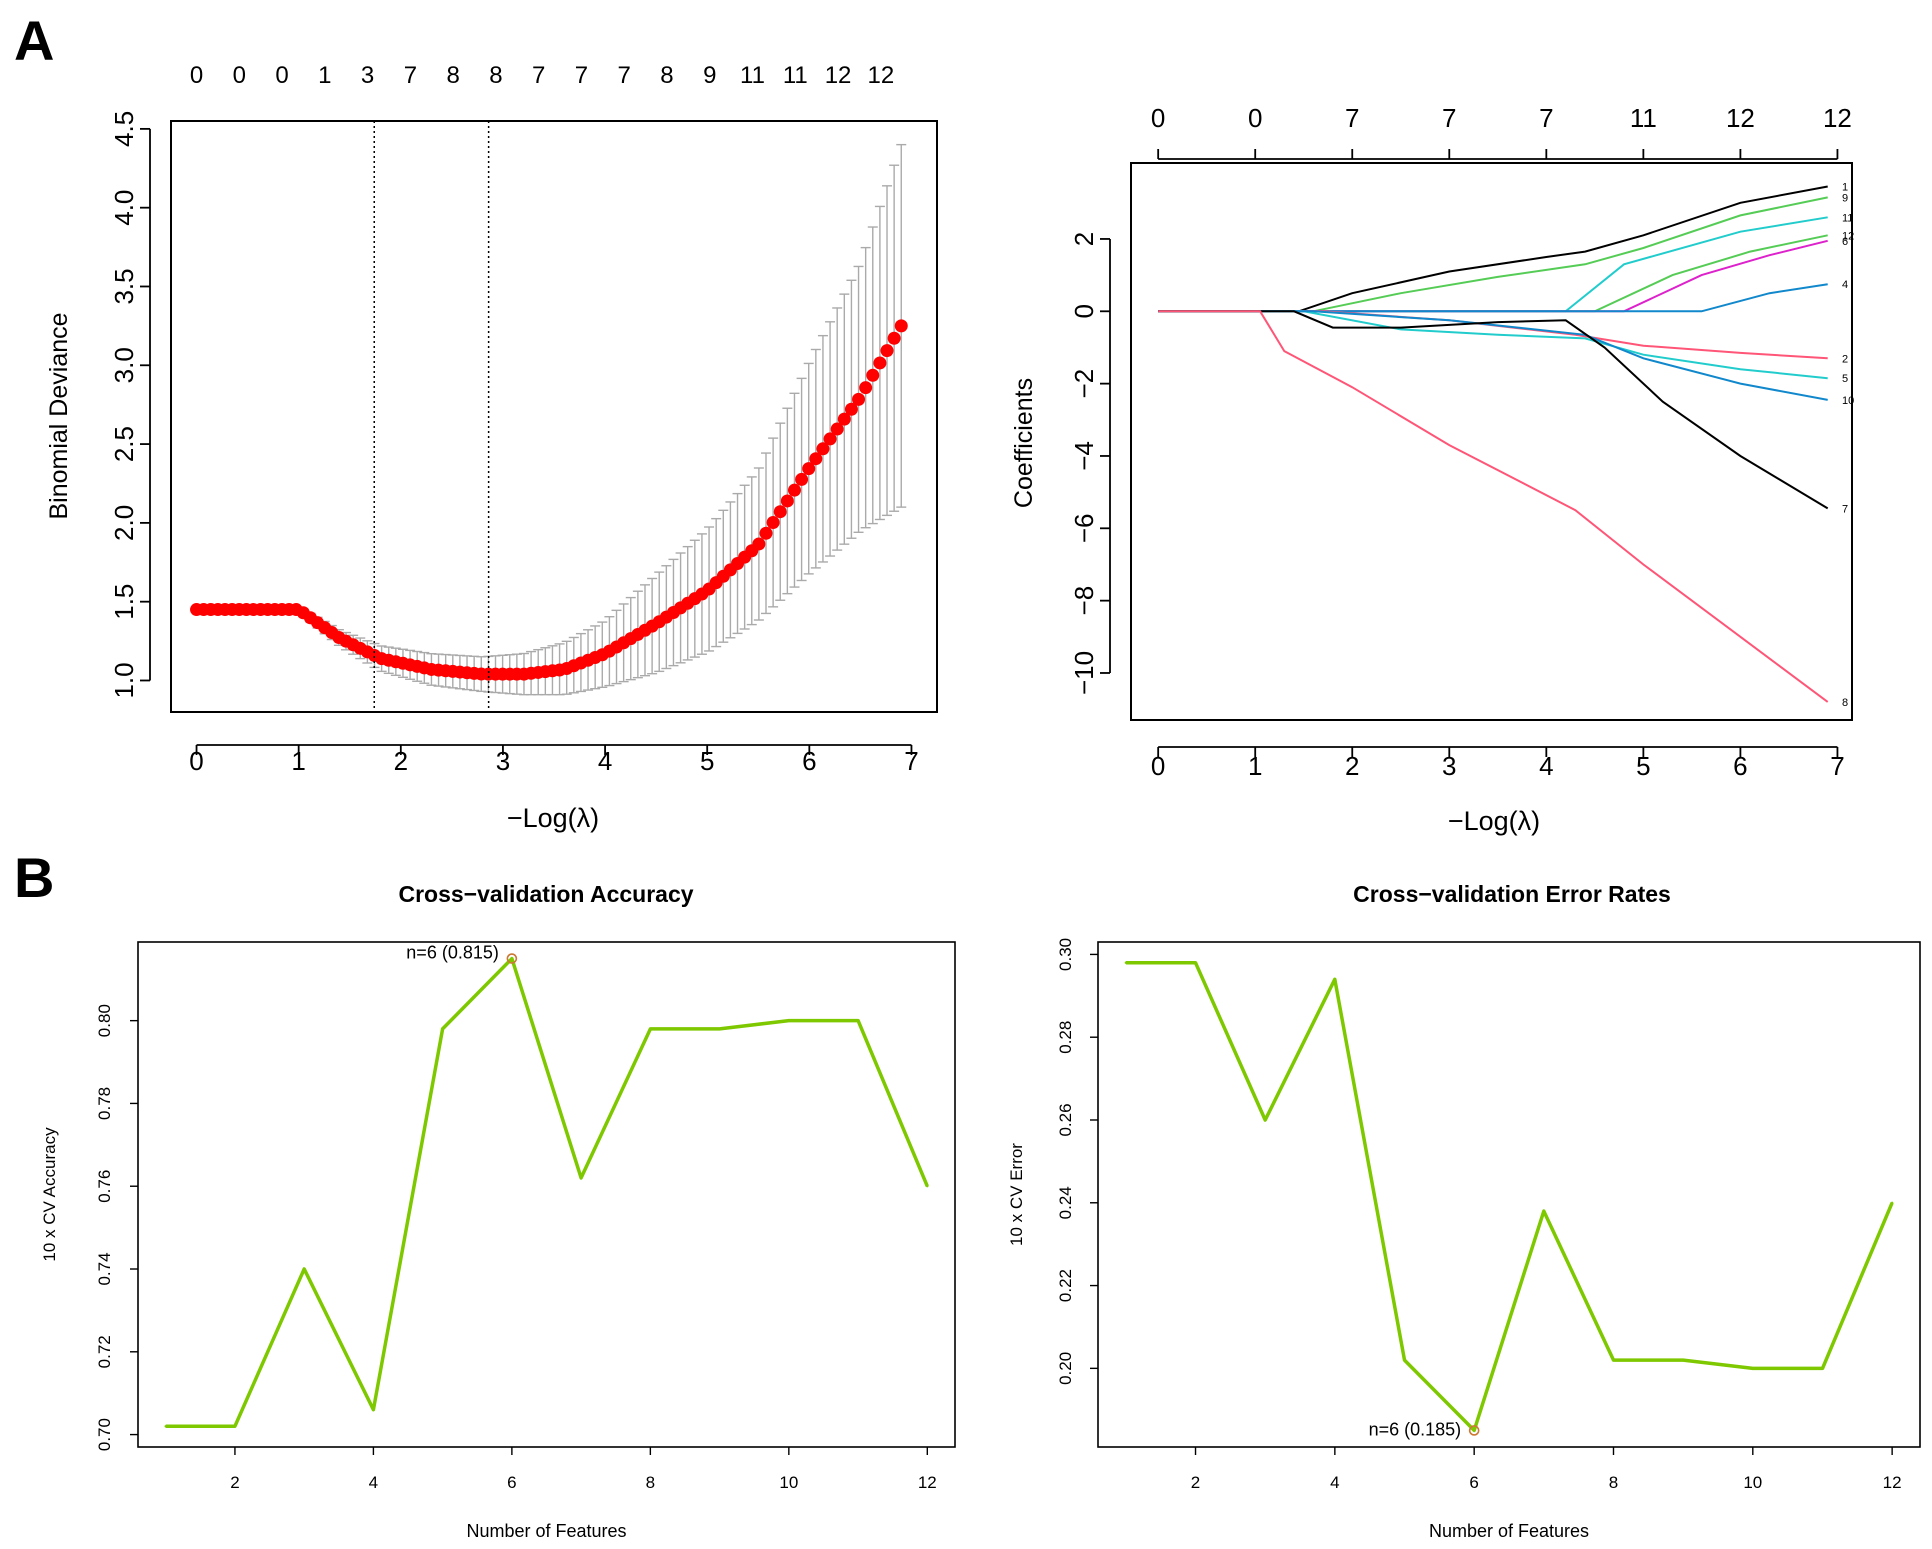 Image resolution: width=1932 pixels, height=1549 pixels. What do you see at coordinates (124, 208) in the screenshot?
I see `y-tick-label: 4.0` at bounding box center [124, 208].